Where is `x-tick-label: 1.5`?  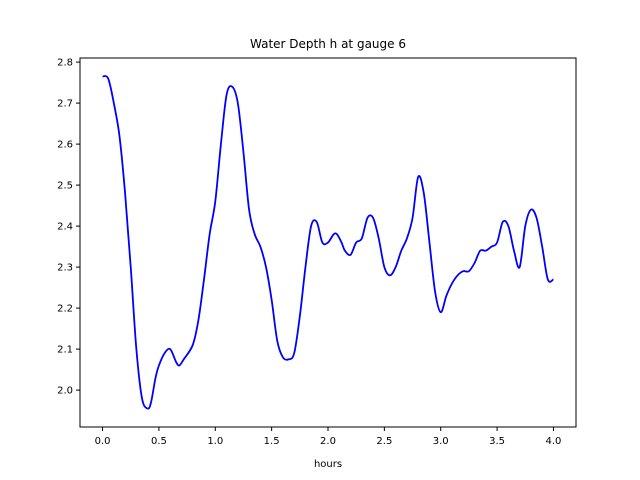 x-tick-label: 1.5 is located at coordinates (272, 441).